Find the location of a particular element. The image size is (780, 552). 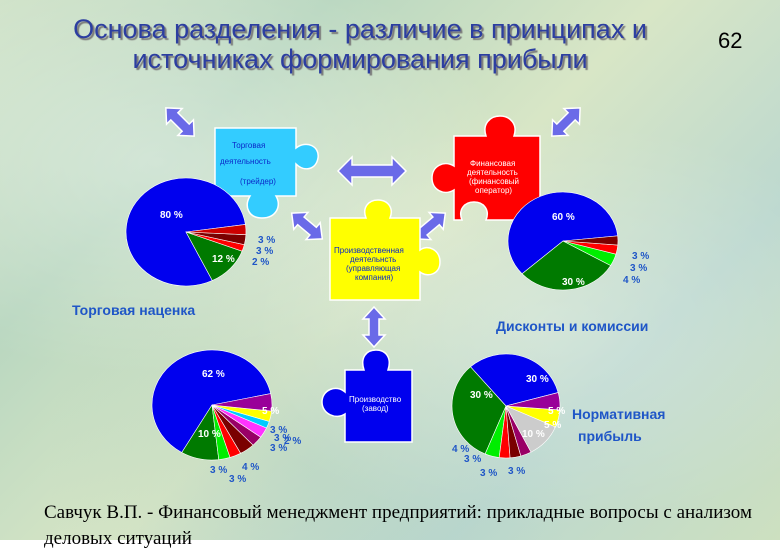

factory-label-4: 3 % is located at coordinates (488, 473).